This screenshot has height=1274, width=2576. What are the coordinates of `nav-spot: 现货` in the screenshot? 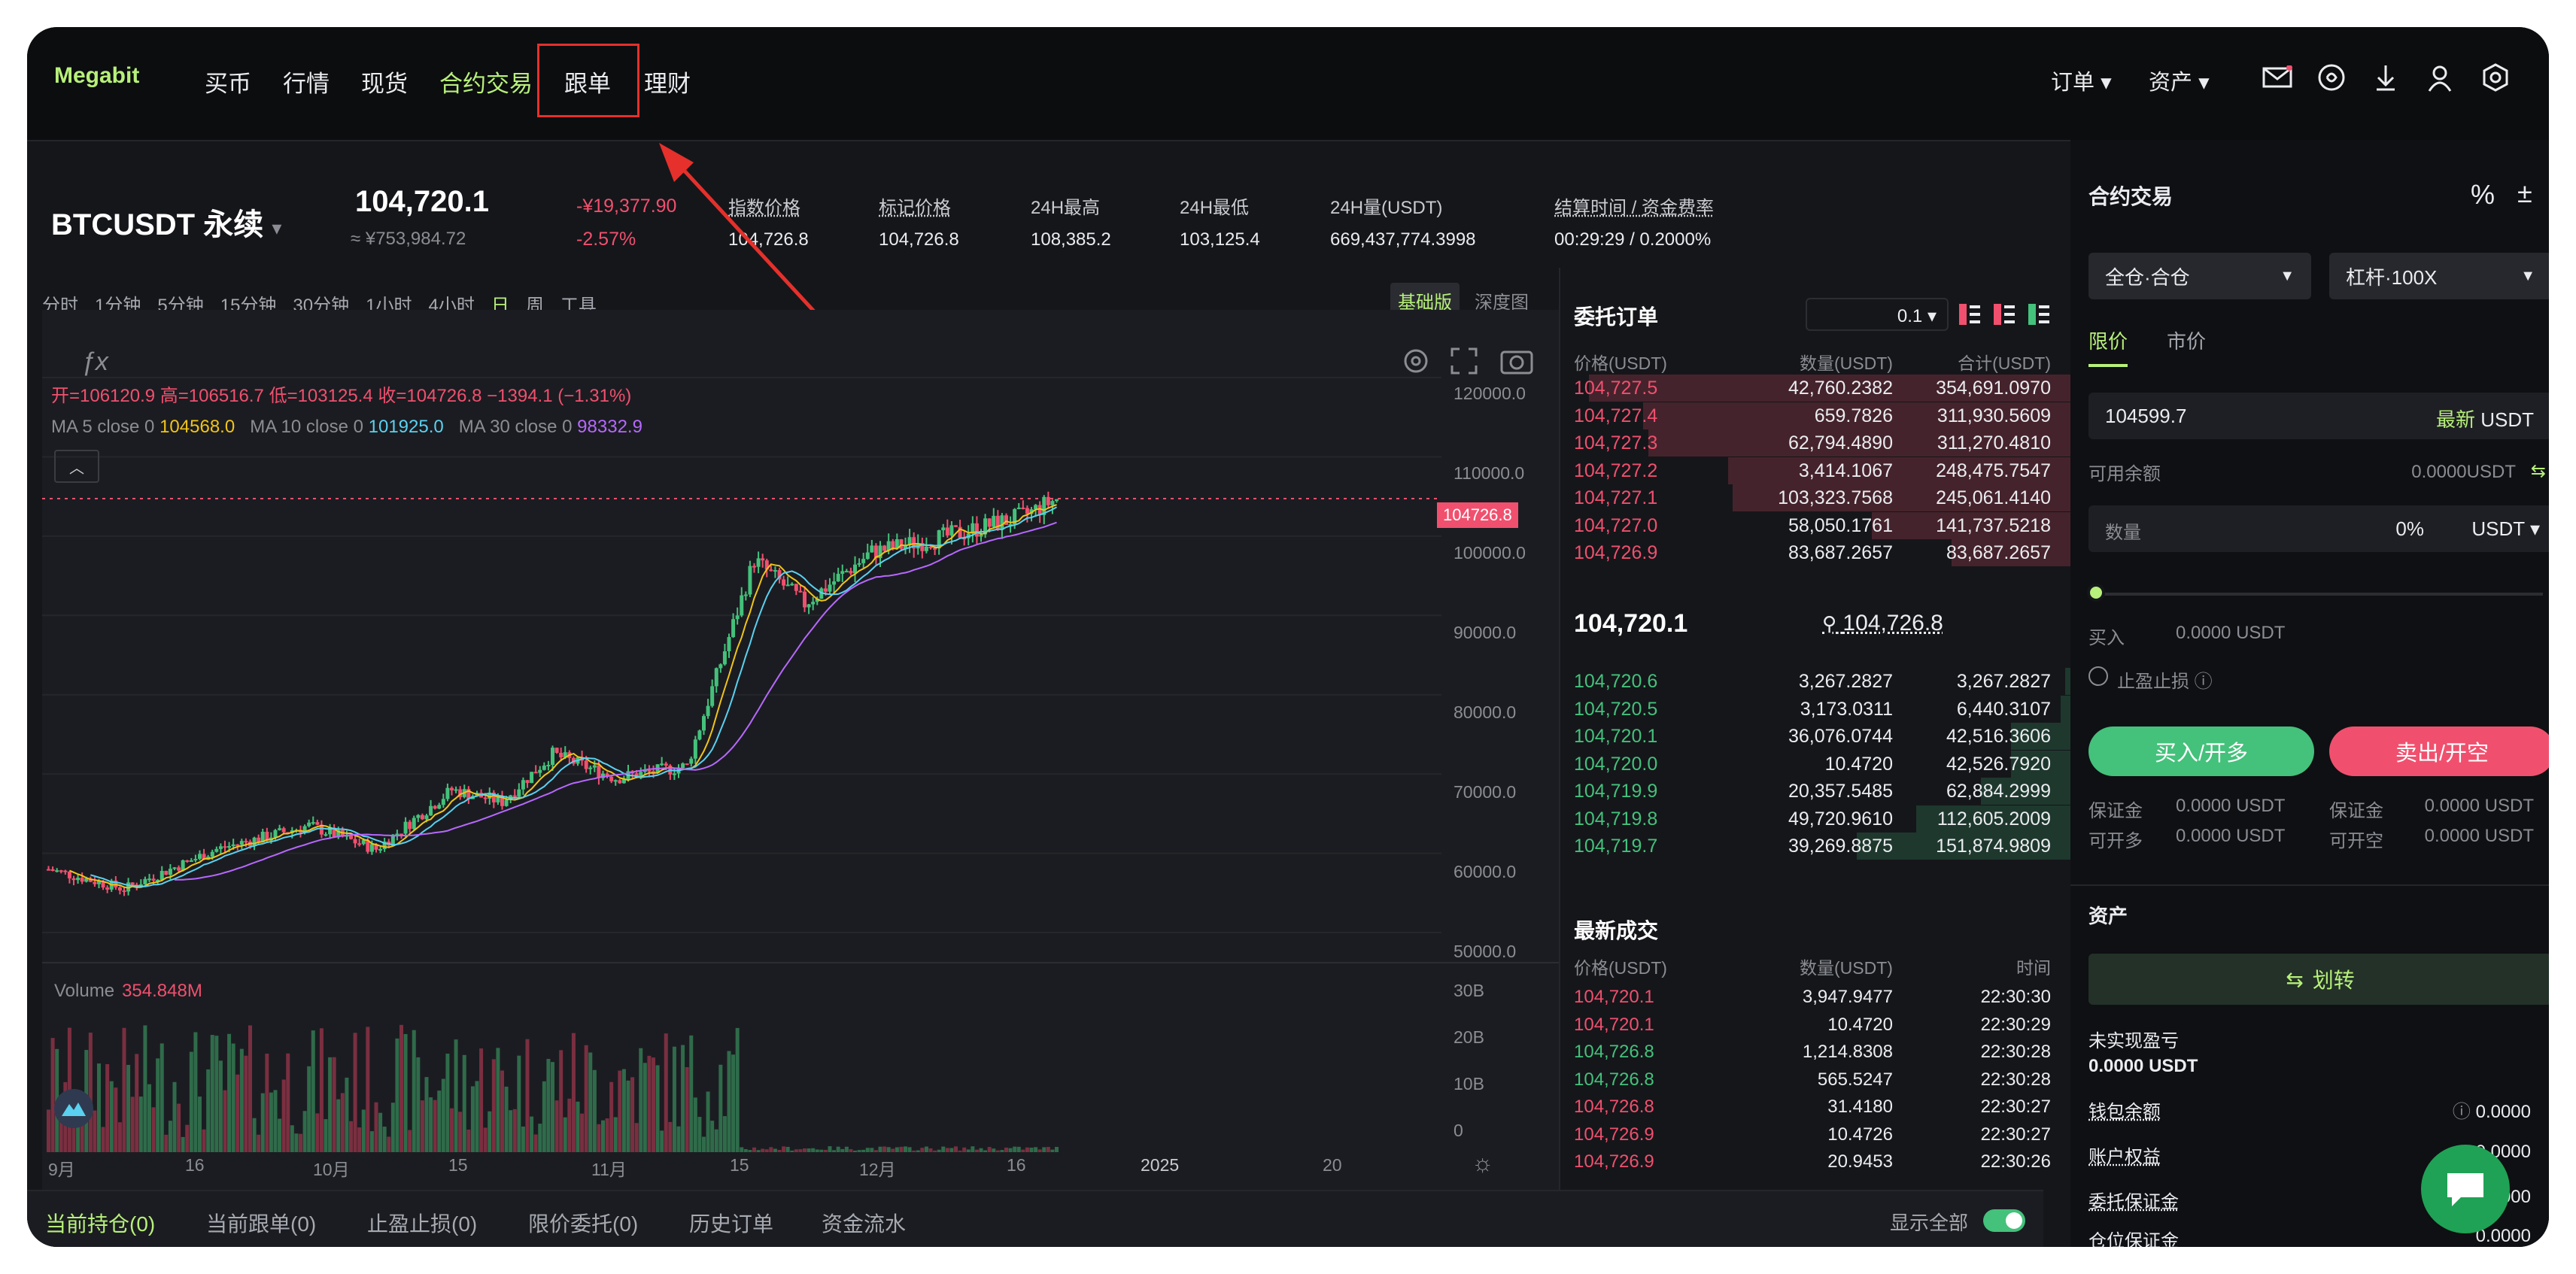 It's located at (385, 84).